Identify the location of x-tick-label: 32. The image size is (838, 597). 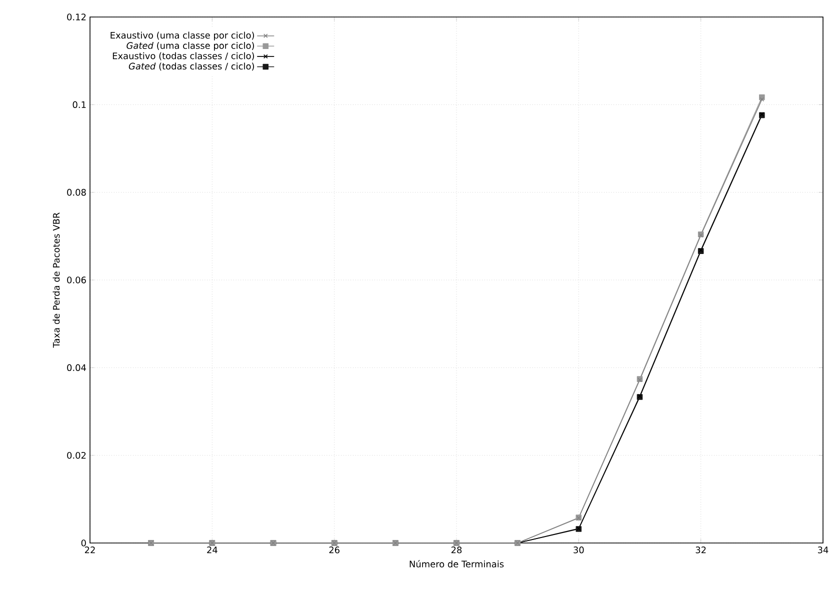
(701, 550).